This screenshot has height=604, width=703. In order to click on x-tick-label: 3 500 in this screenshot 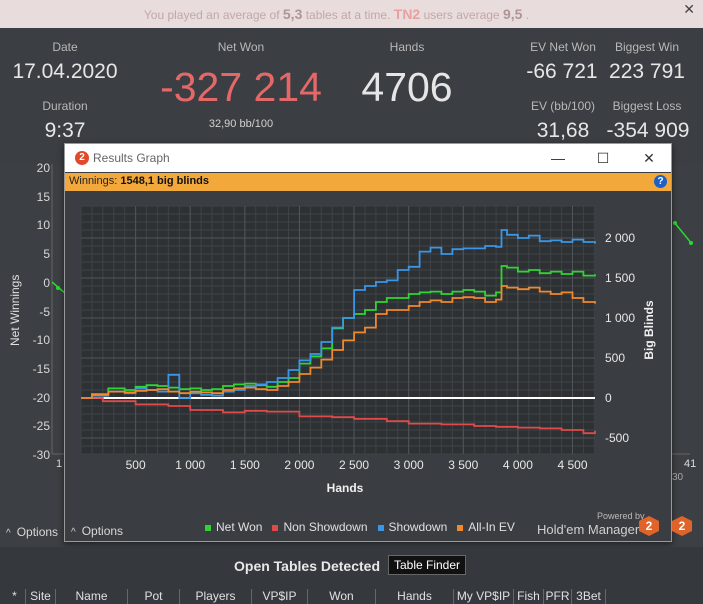, I will do `click(463, 465)`.